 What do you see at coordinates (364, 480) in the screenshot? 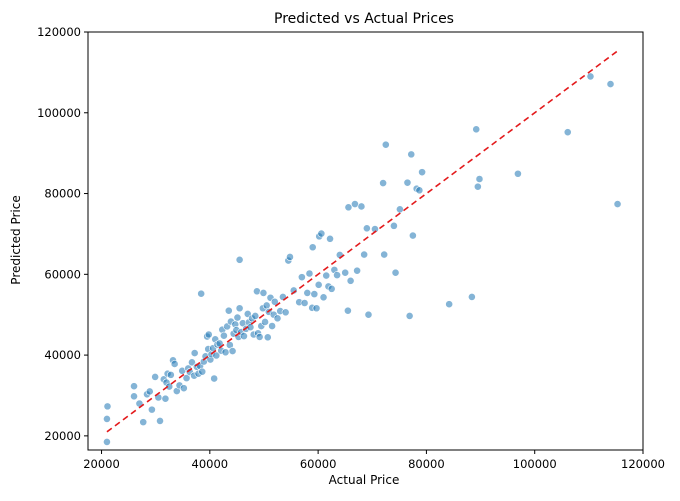
I see `x-axis-label: Actual Price` at bounding box center [364, 480].